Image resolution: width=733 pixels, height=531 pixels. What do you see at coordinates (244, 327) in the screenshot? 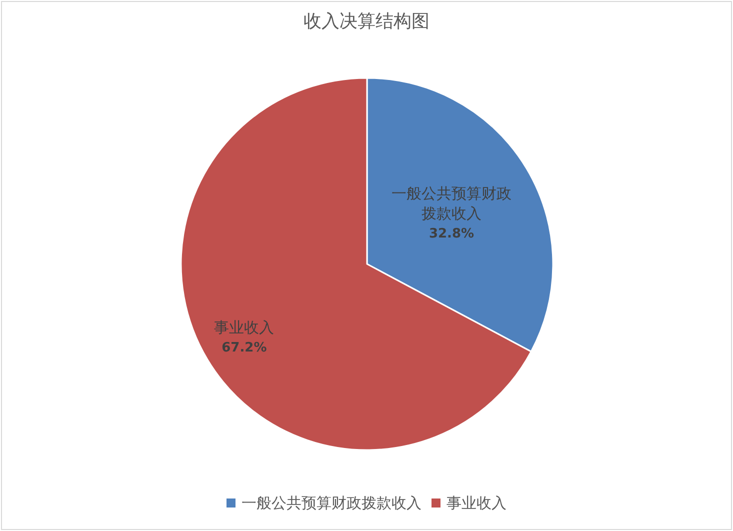
I see `slice-label: 事业收入` at bounding box center [244, 327].